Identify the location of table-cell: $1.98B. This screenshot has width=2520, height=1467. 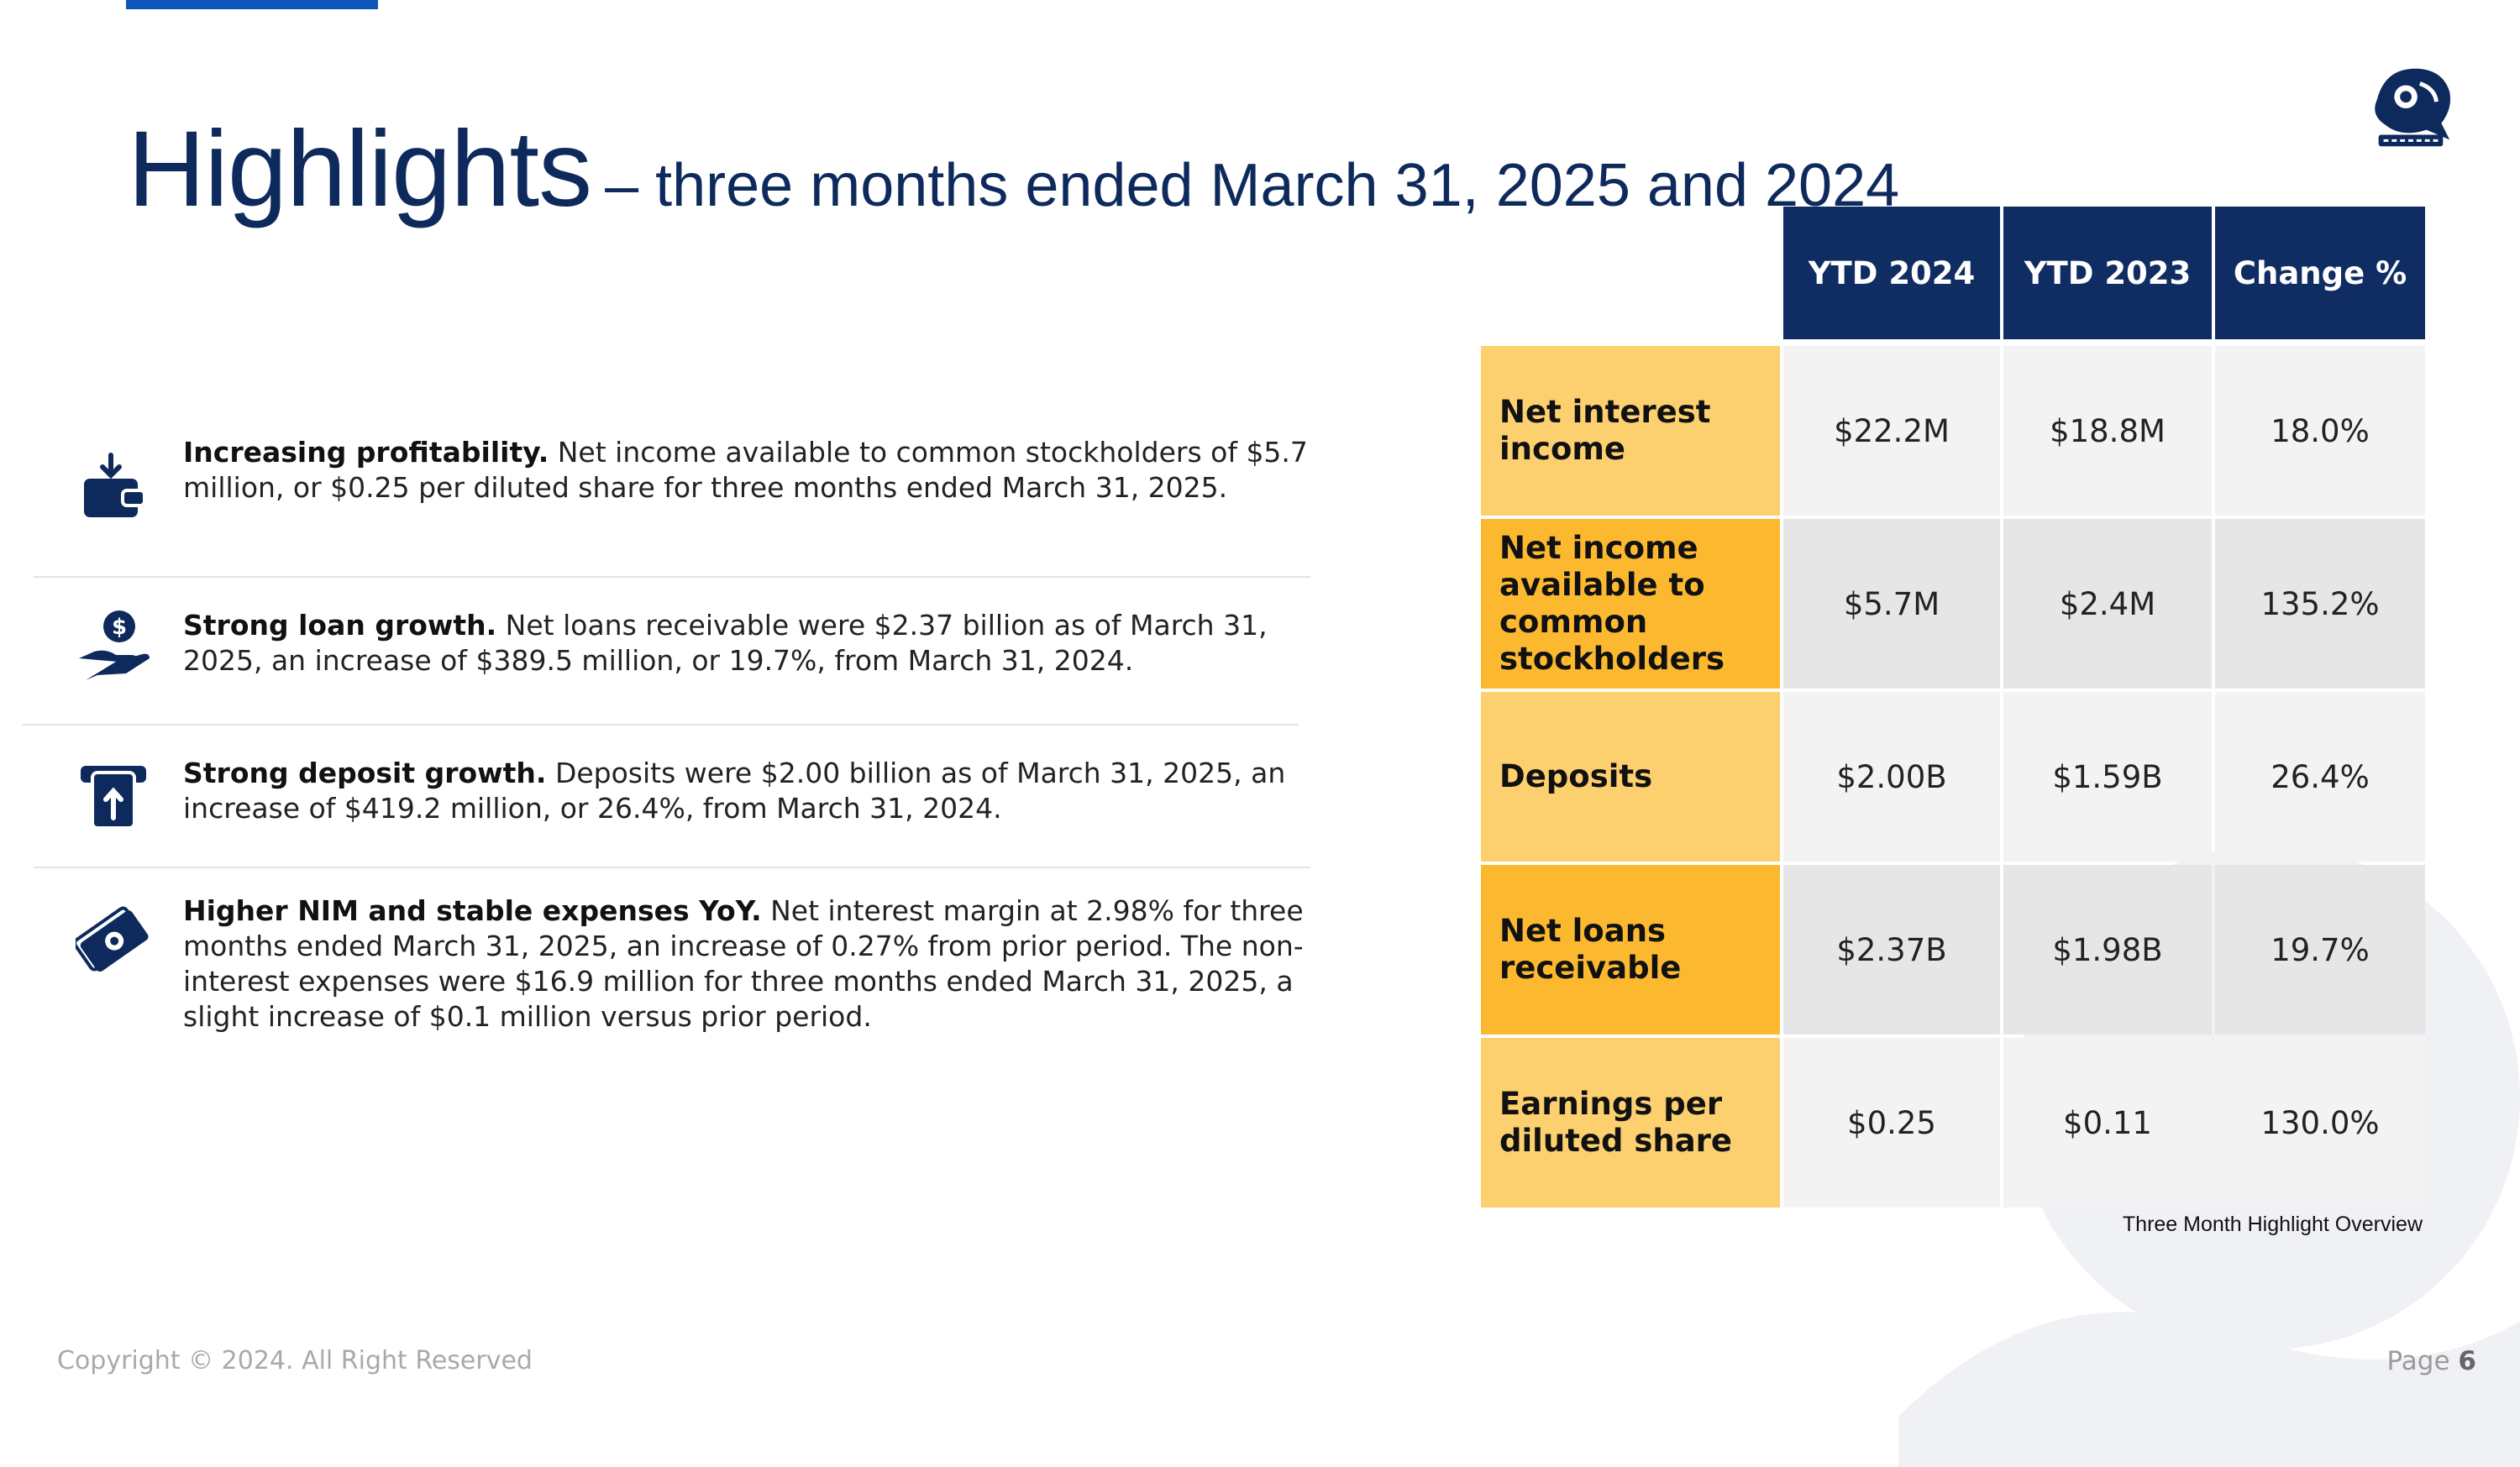
(2107, 950).